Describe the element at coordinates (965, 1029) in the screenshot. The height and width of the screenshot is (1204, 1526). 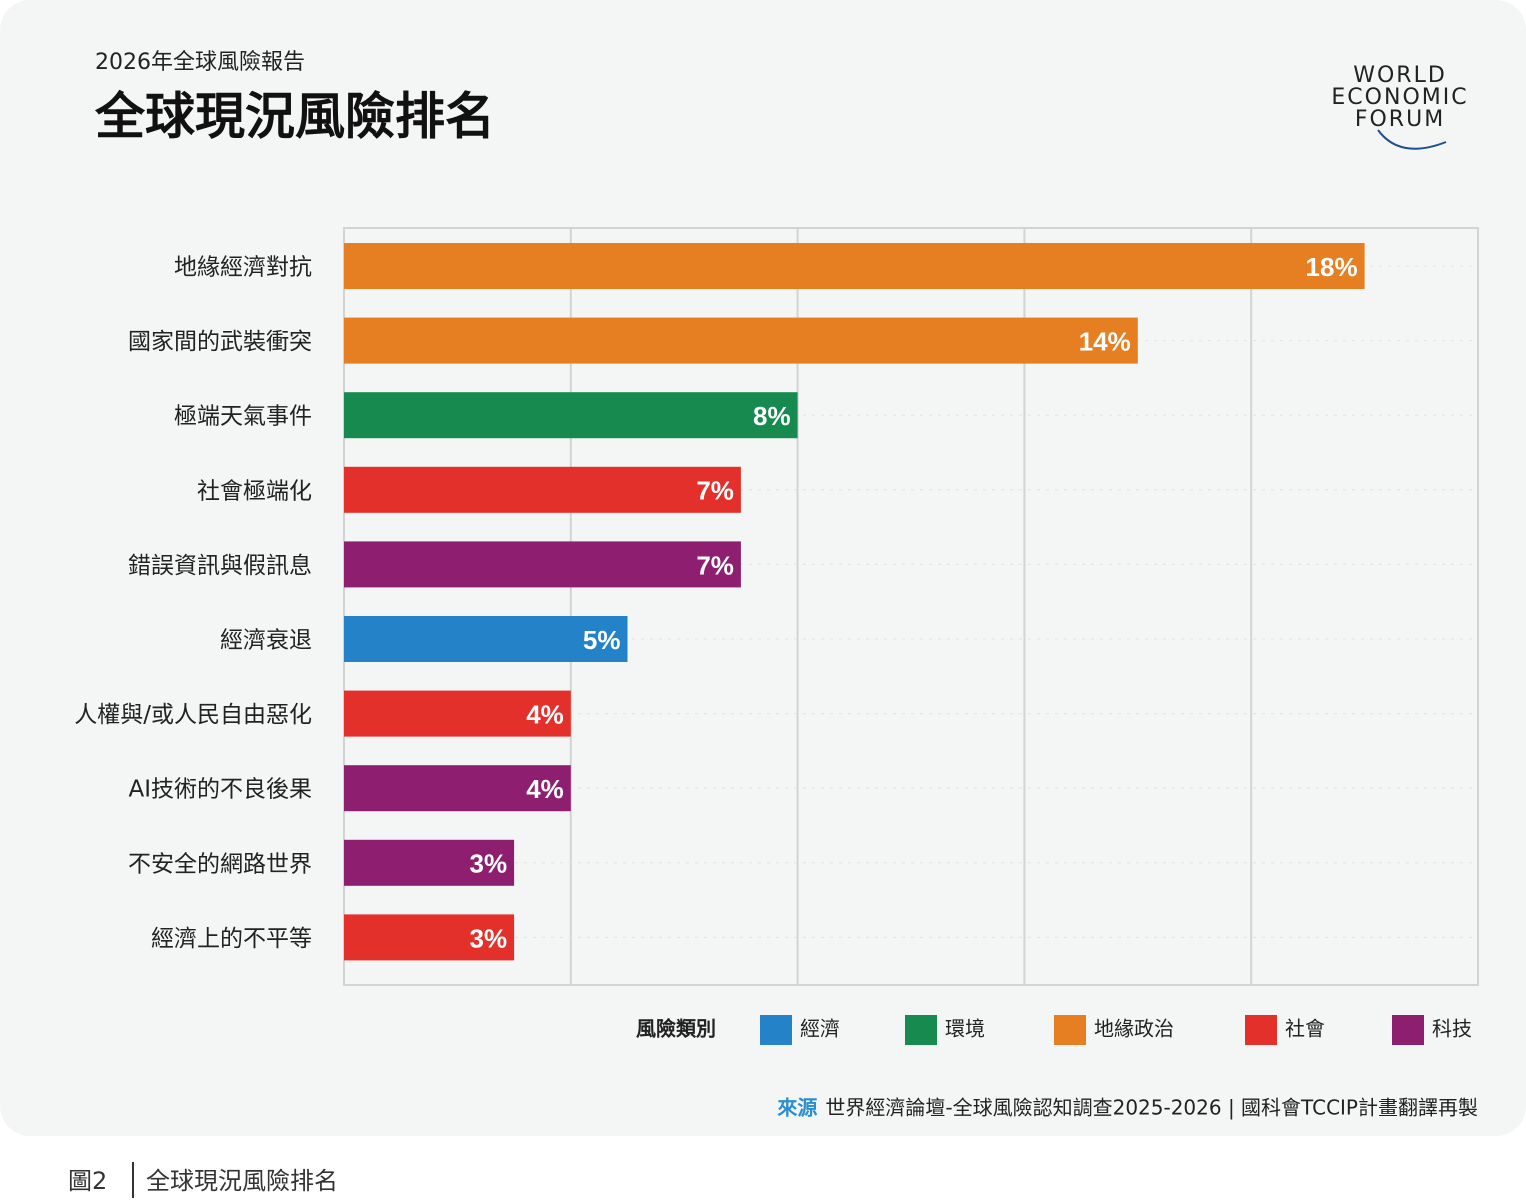
I see `legend-label: 環境` at that location.